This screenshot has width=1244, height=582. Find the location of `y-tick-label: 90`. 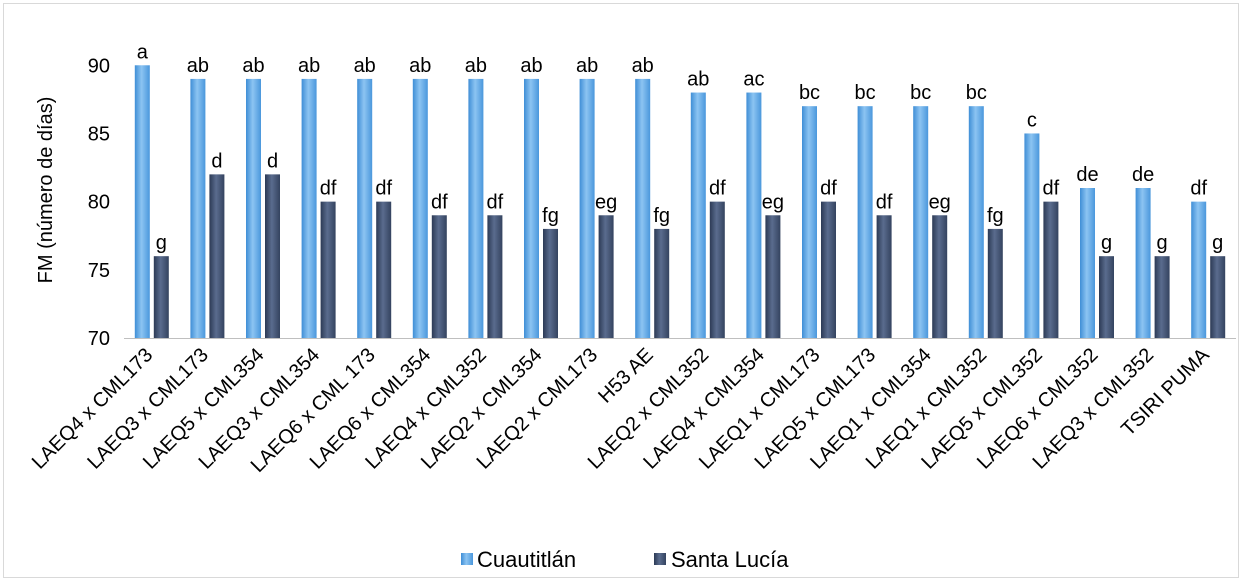

y-tick-label: 90 is located at coordinates (99, 66).